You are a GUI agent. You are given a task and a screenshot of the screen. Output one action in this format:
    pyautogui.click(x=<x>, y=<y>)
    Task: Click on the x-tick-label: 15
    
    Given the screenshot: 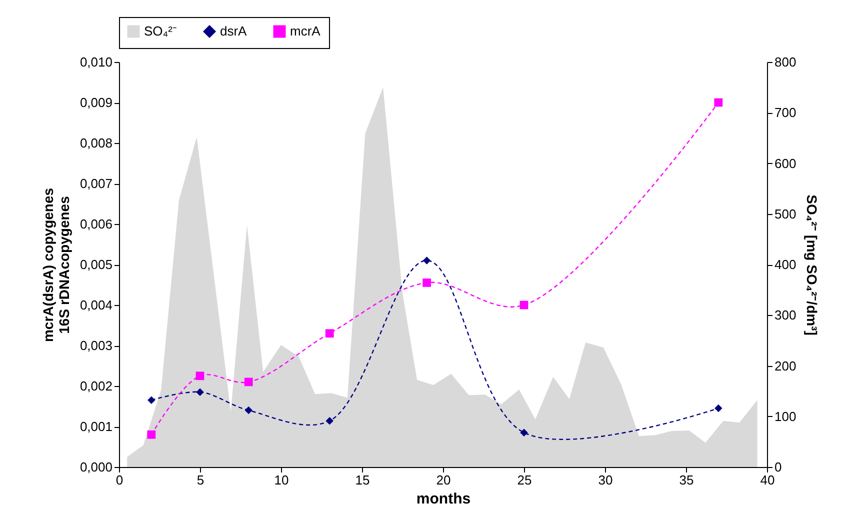 What is the action you would take?
    pyautogui.click(x=362, y=480)
    